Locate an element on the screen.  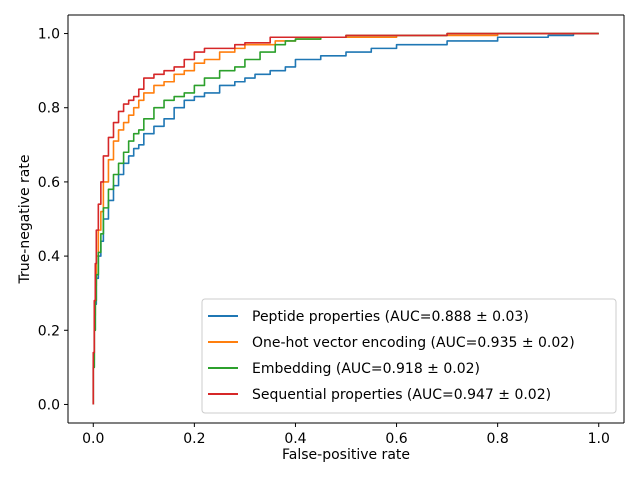
y-tick-label: 0.8 is located at coordinates (49, 109).